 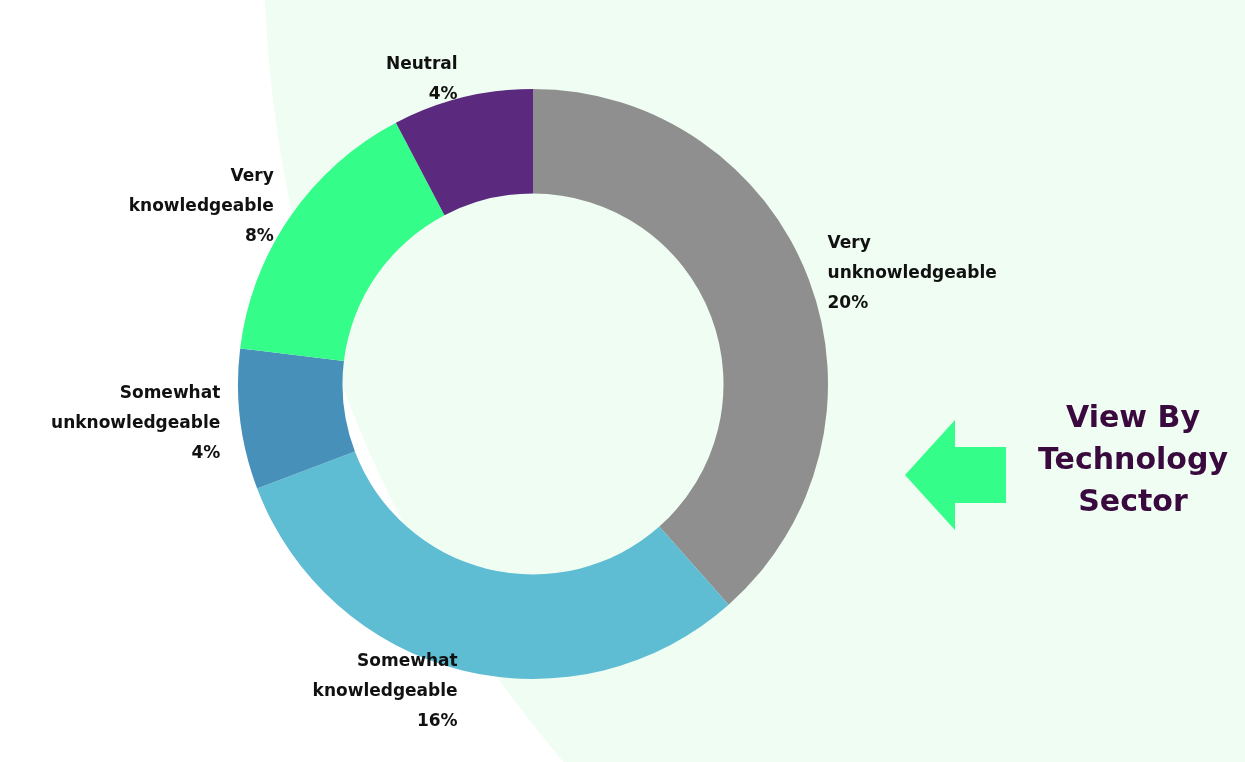 What do you see at coordinates (421, 63) in the screenshot?
I see `slice-label: Neutral` at bounding box center [421, 63].